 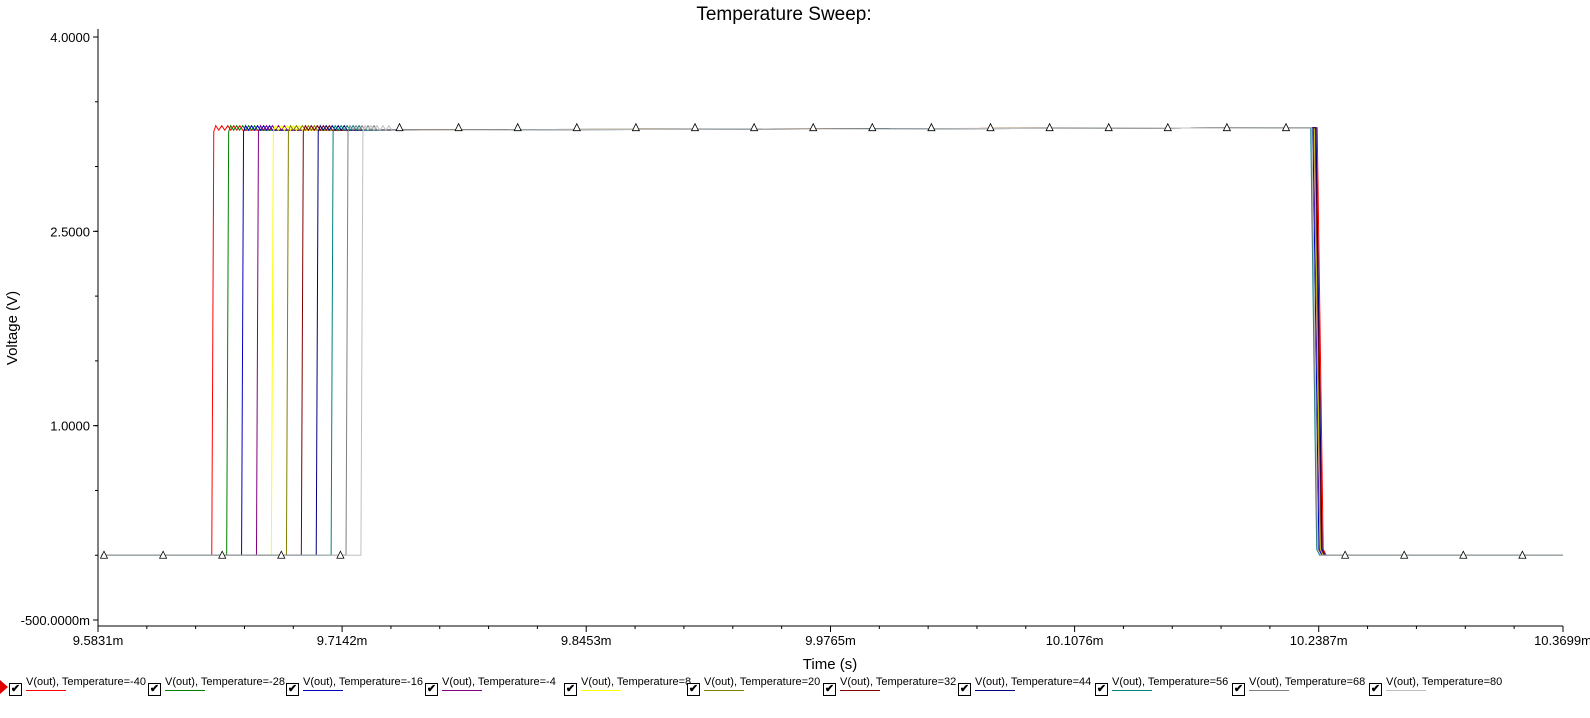 What do you see at coordinates (98, 640) in the screenshot?
I see `x-tick-label: 9.5831m` at bounding box center [98, 640].